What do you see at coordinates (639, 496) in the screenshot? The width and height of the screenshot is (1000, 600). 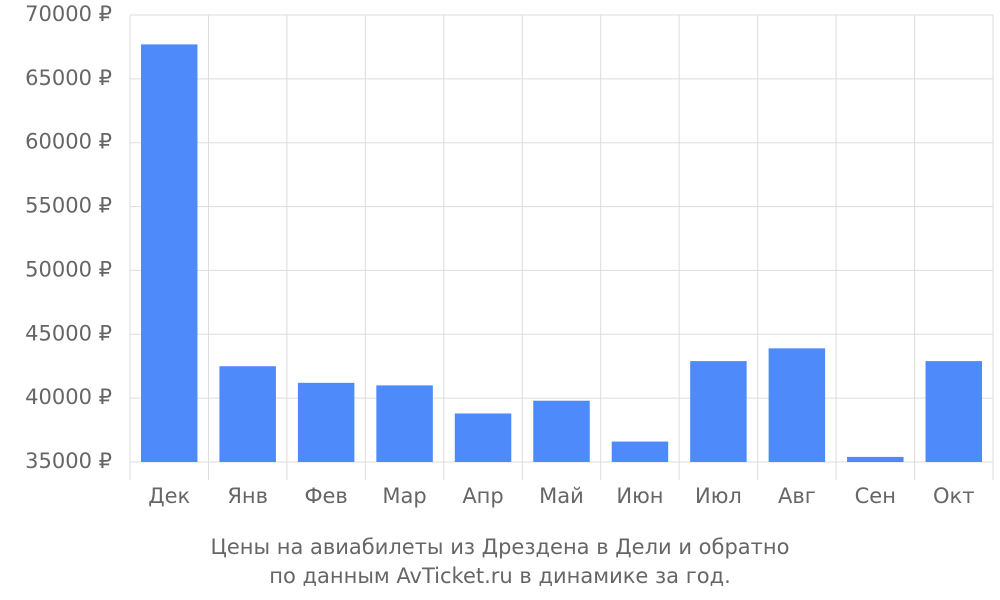 I see `x-tick-label: Июн` at bounding box center [639, 496].